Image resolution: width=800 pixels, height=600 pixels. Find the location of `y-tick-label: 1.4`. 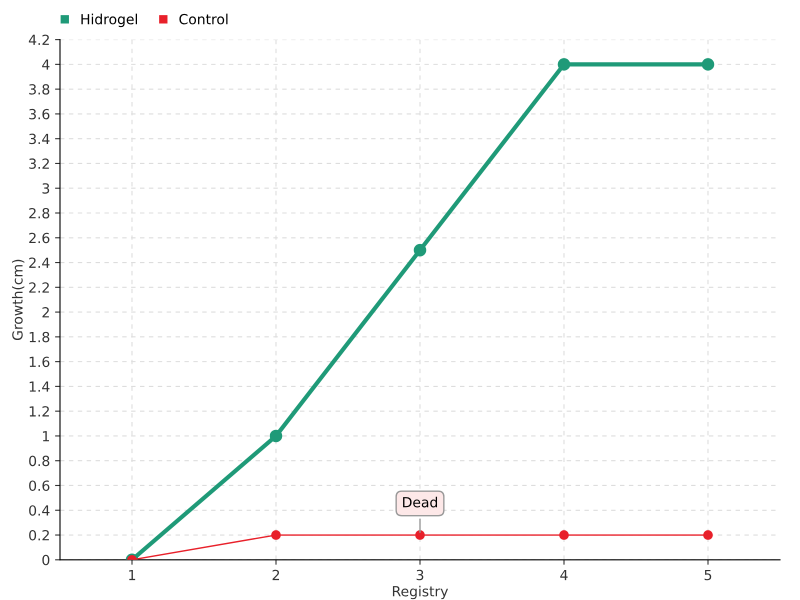

y-tick-label: 1.4 is located at coordinates (40, 387).